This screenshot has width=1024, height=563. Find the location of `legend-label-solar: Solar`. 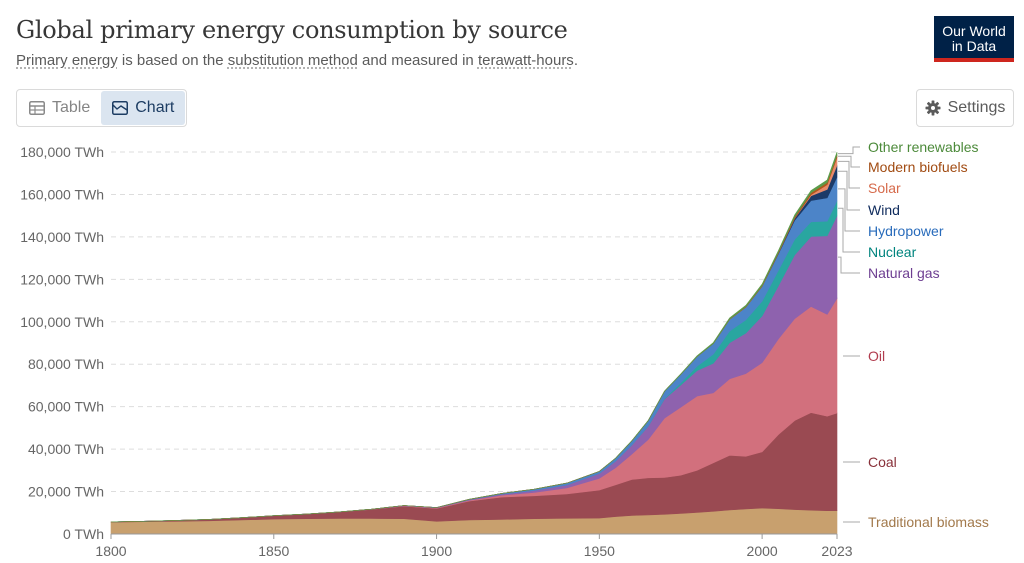

legend-label-solar: Solar is located at coordinates (884, 188).